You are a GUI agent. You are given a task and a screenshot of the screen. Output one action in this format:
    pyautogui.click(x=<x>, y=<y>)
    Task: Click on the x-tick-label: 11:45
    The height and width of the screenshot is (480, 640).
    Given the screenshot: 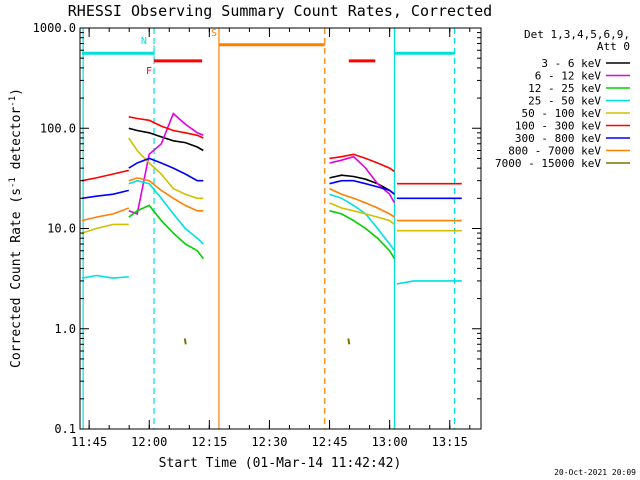 What is the action you would take?
    pyautogui.click(x=89, y=442)
    